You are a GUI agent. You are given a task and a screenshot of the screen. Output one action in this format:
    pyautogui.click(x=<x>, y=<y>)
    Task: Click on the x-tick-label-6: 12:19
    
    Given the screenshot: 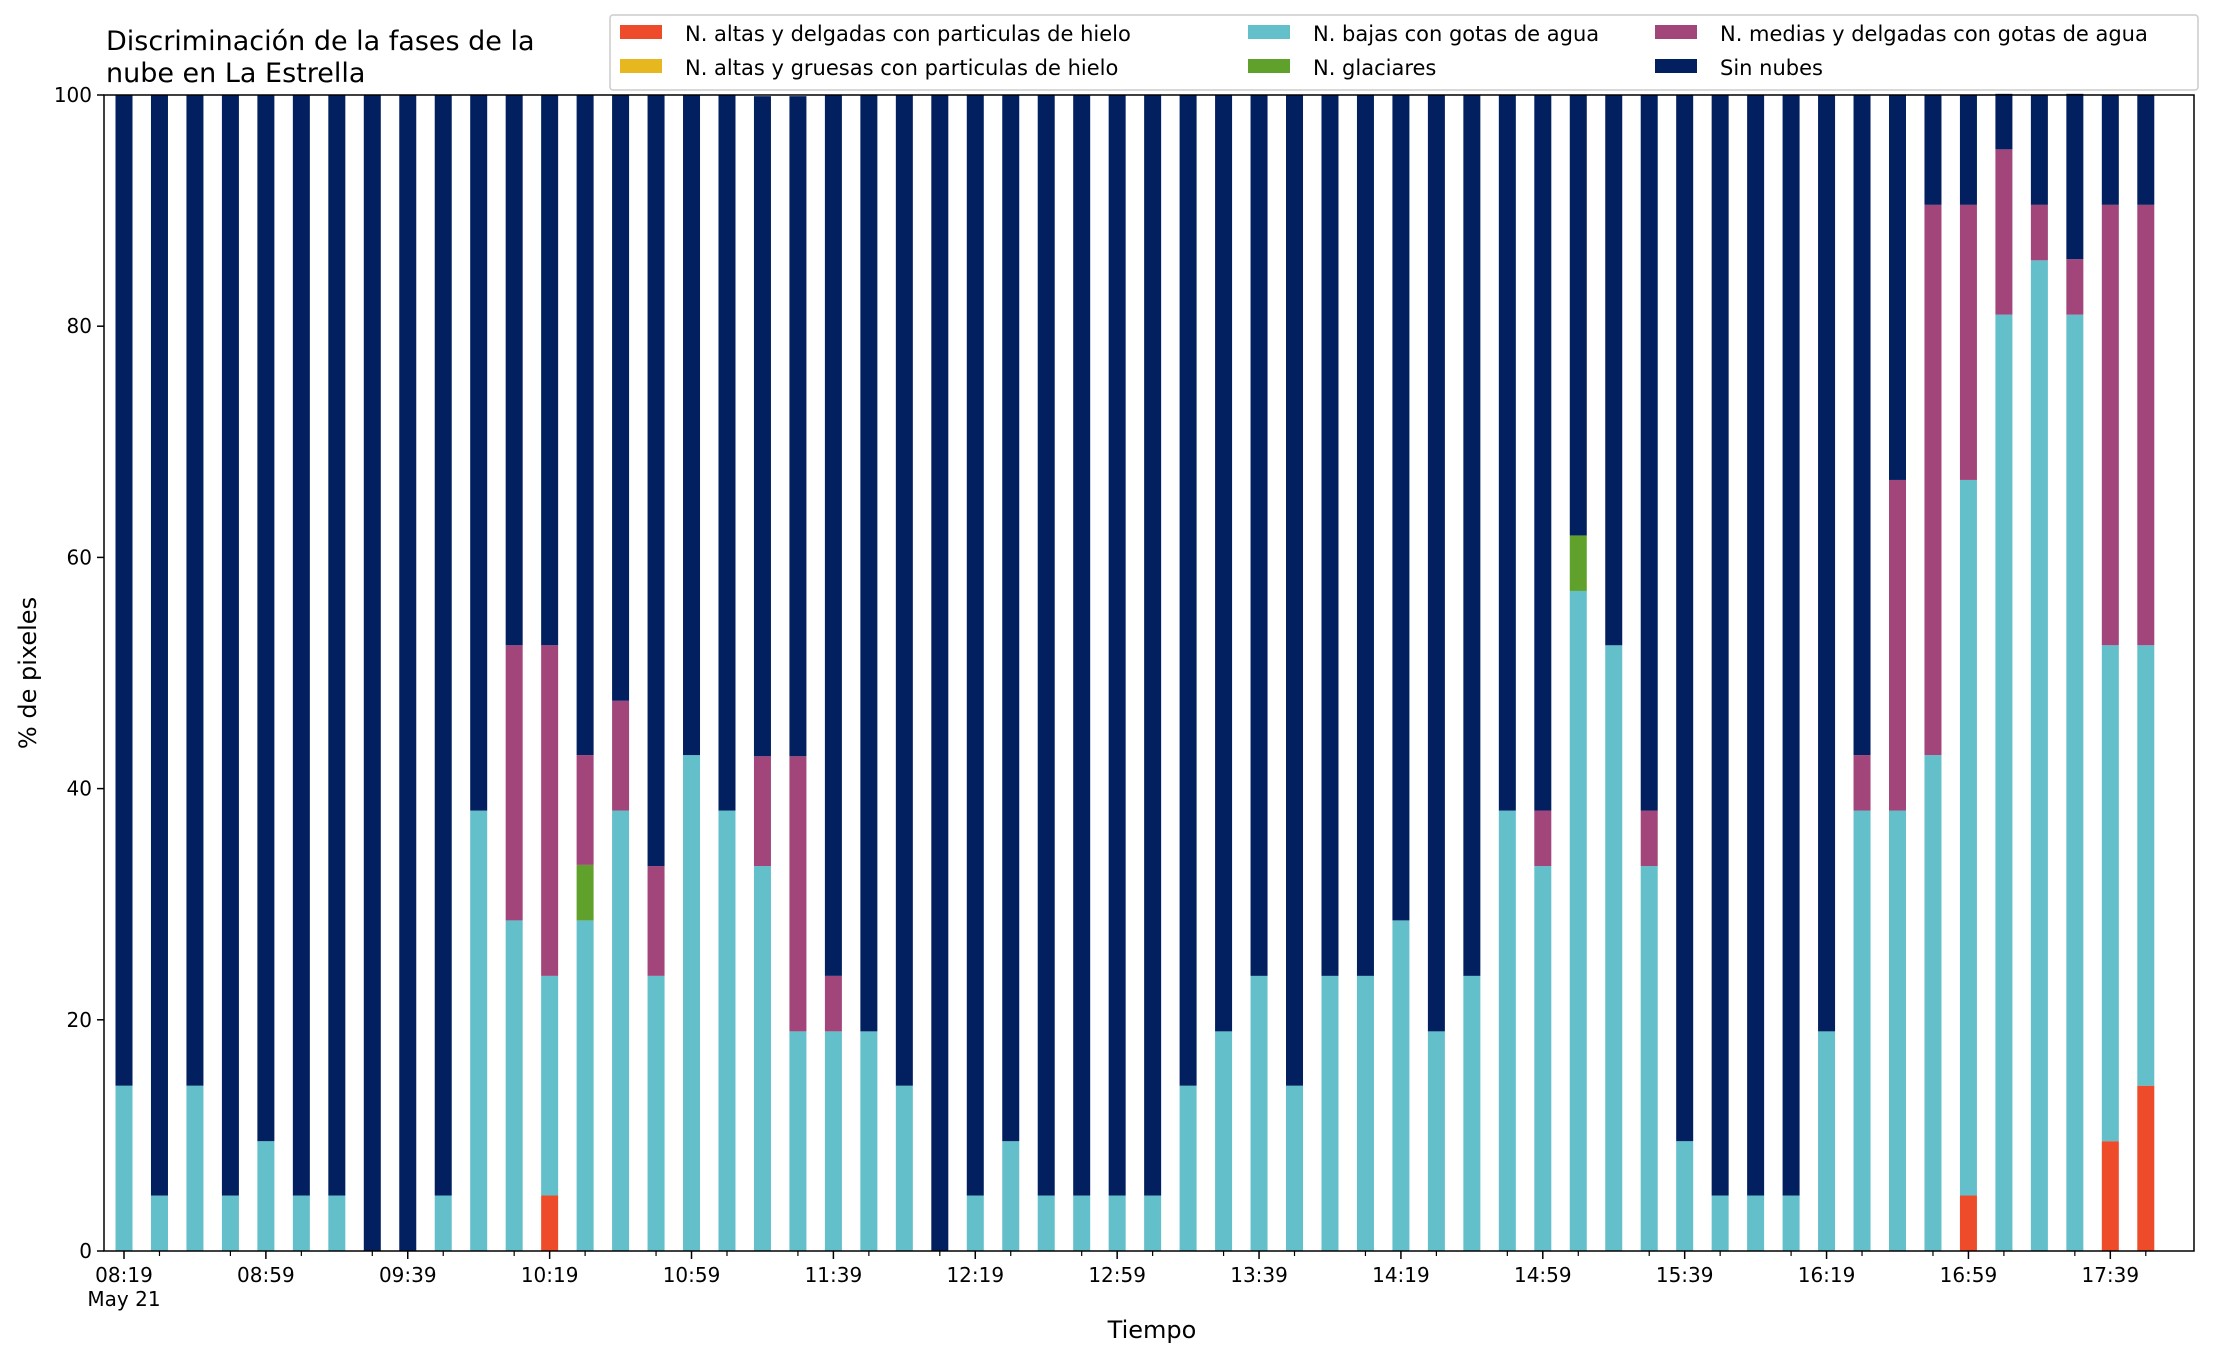 What is the action you would take?
    pyautogui.click(x=975, y=1275)
    